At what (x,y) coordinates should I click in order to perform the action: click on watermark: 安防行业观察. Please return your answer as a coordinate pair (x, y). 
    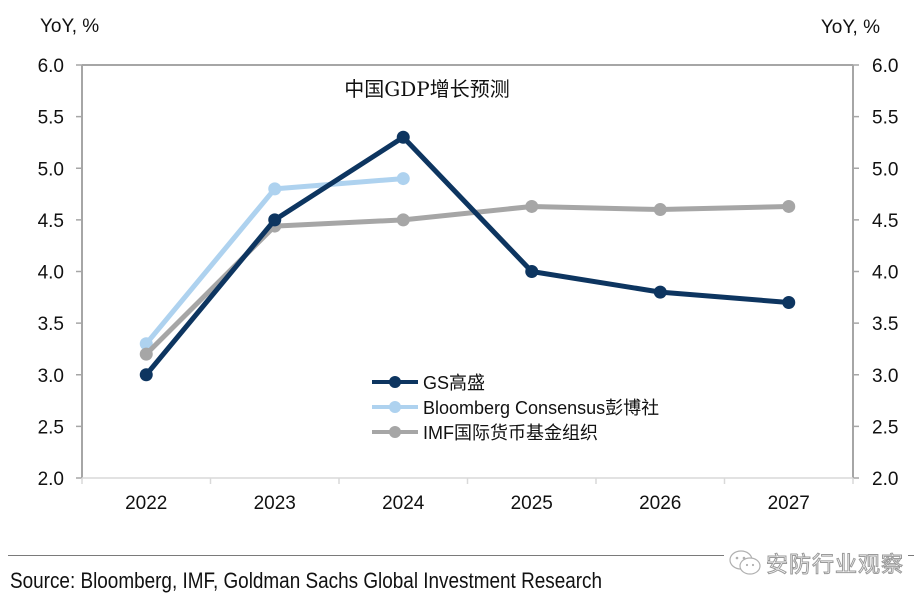
    Looking at the image, I should click on (816, 563).